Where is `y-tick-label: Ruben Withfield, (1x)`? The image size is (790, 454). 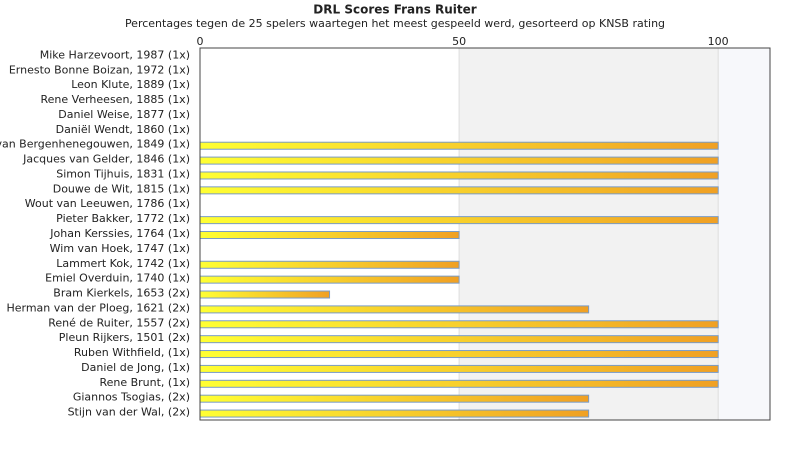
y-tick-label: Ruben Withfield, (1x) is located at coordinates (132, 352).